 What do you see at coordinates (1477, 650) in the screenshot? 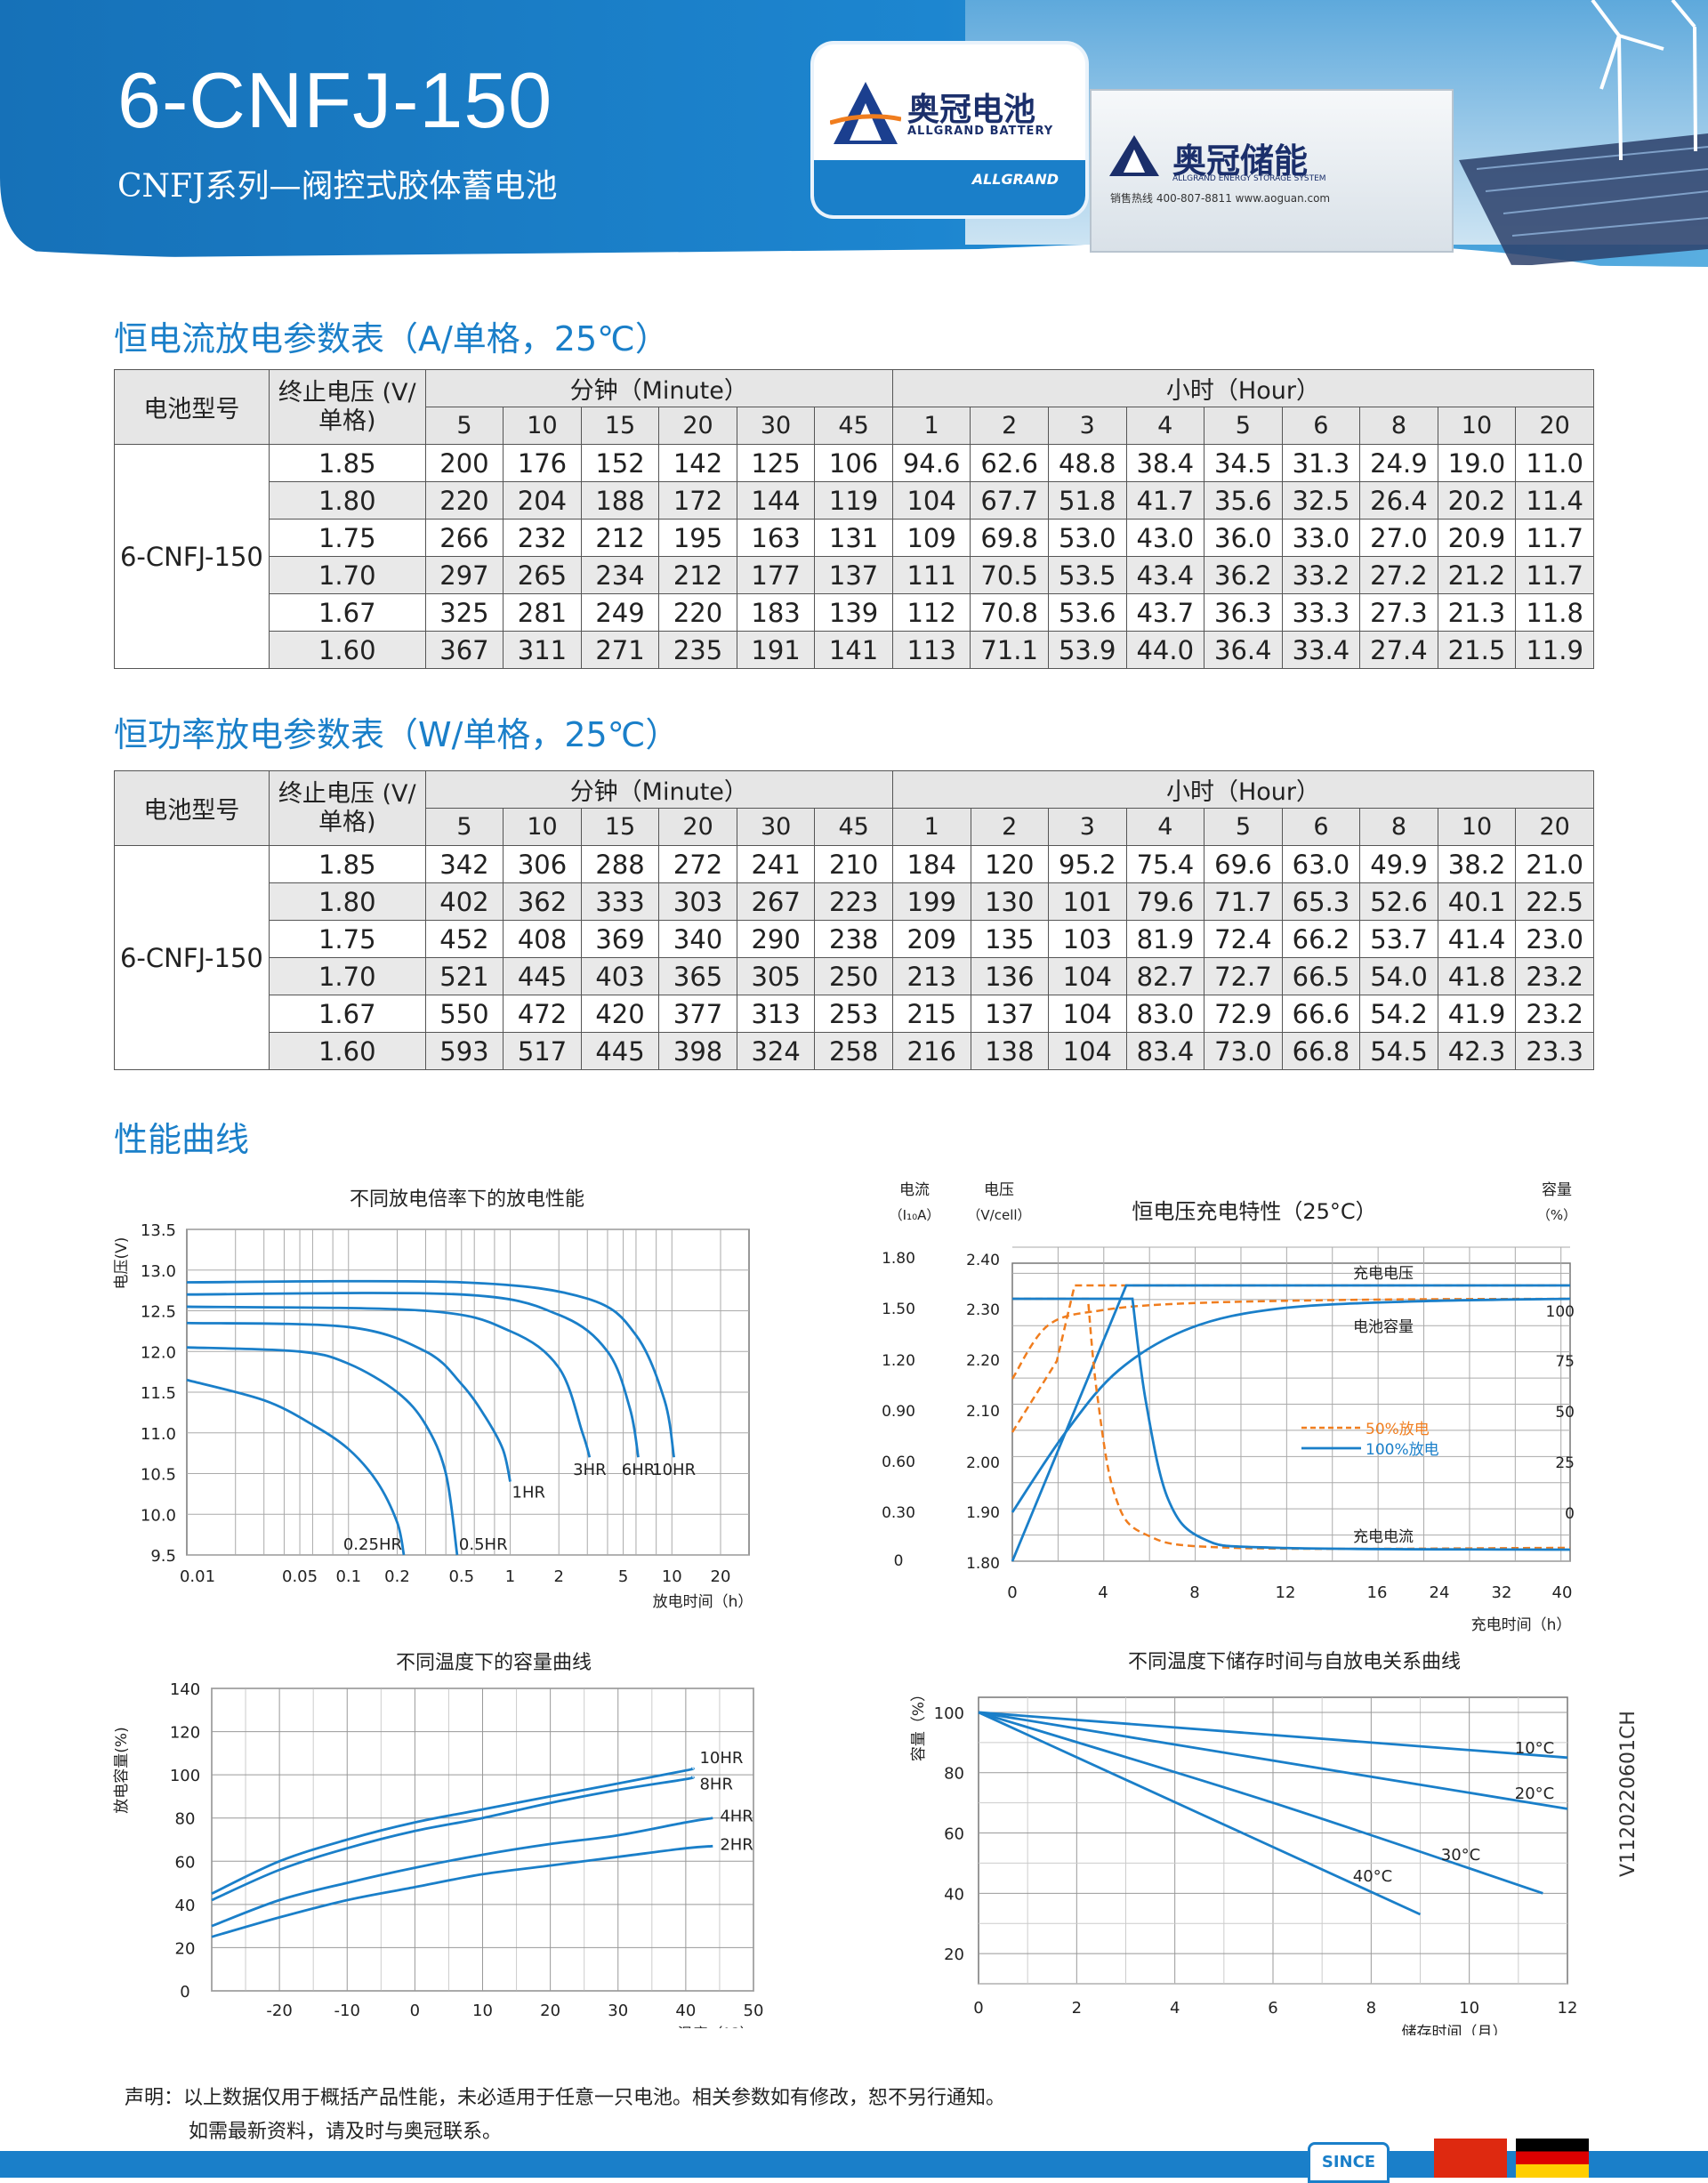
I see `value-cell: 21.5` at bounding box center [1477, 650].